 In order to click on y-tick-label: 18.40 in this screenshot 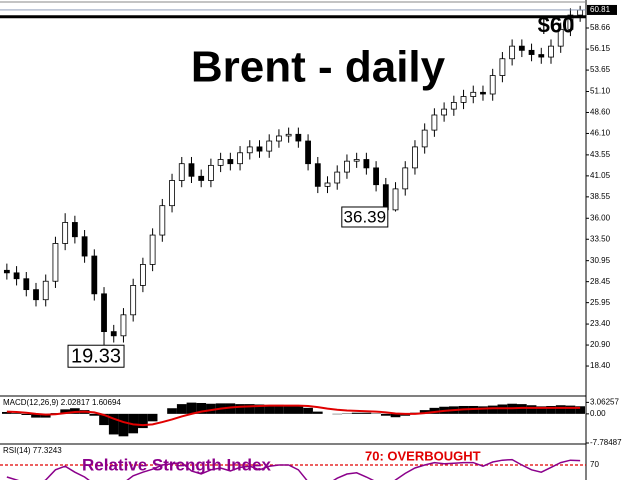, I will do `click(600, 365)`.